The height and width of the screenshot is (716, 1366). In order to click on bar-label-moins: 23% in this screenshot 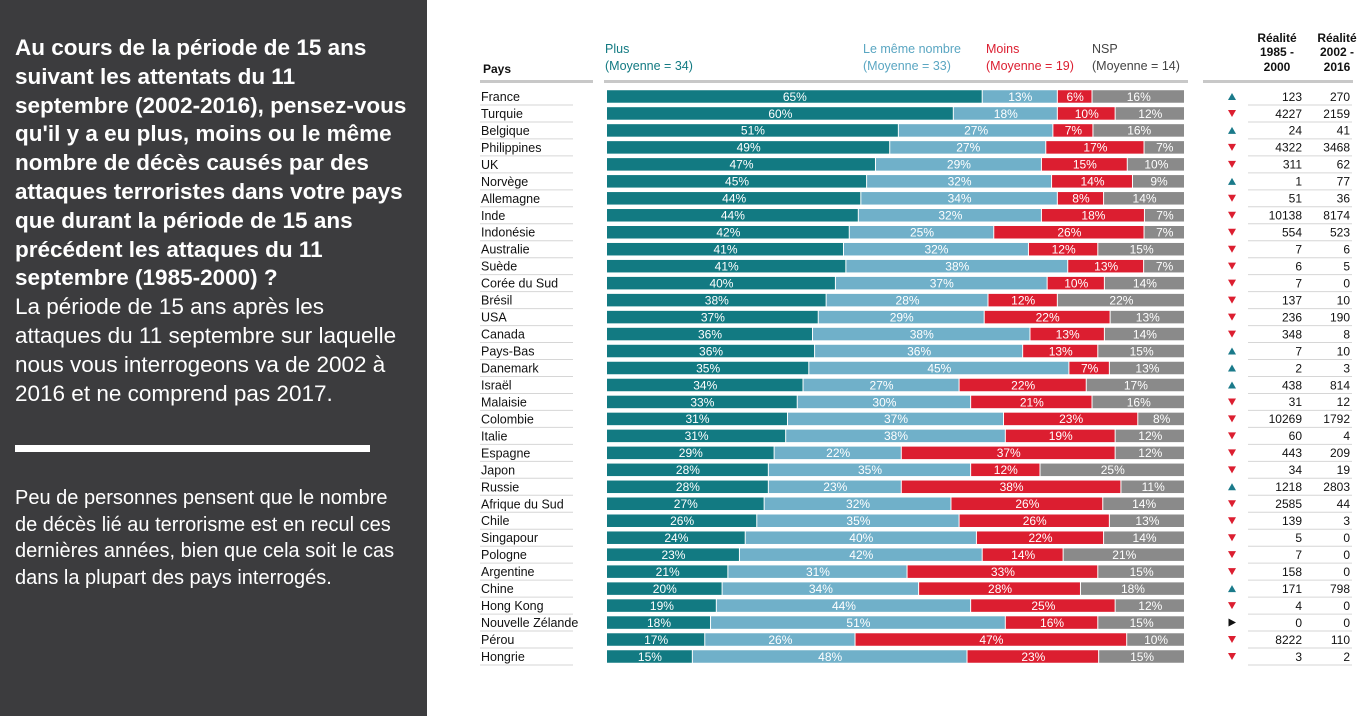, I will do `click(1033, 657)`.